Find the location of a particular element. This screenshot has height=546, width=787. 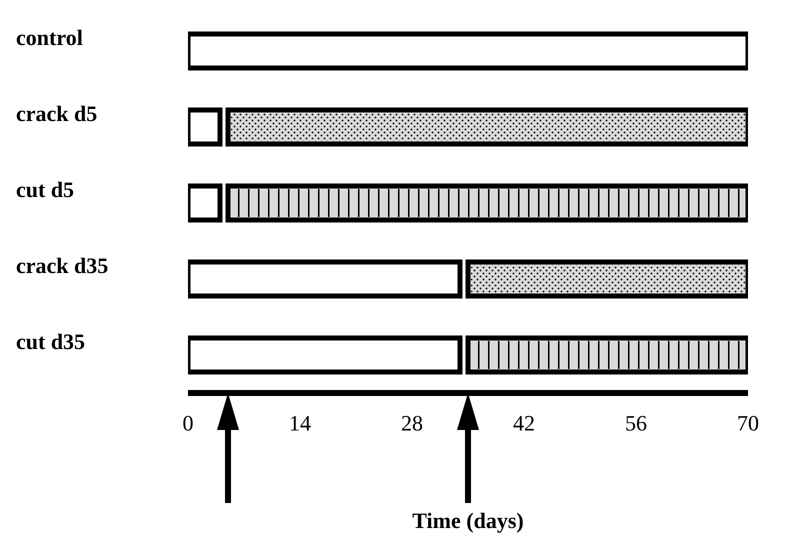

x-tick-label: 70 is located at coordinates (748, 423).